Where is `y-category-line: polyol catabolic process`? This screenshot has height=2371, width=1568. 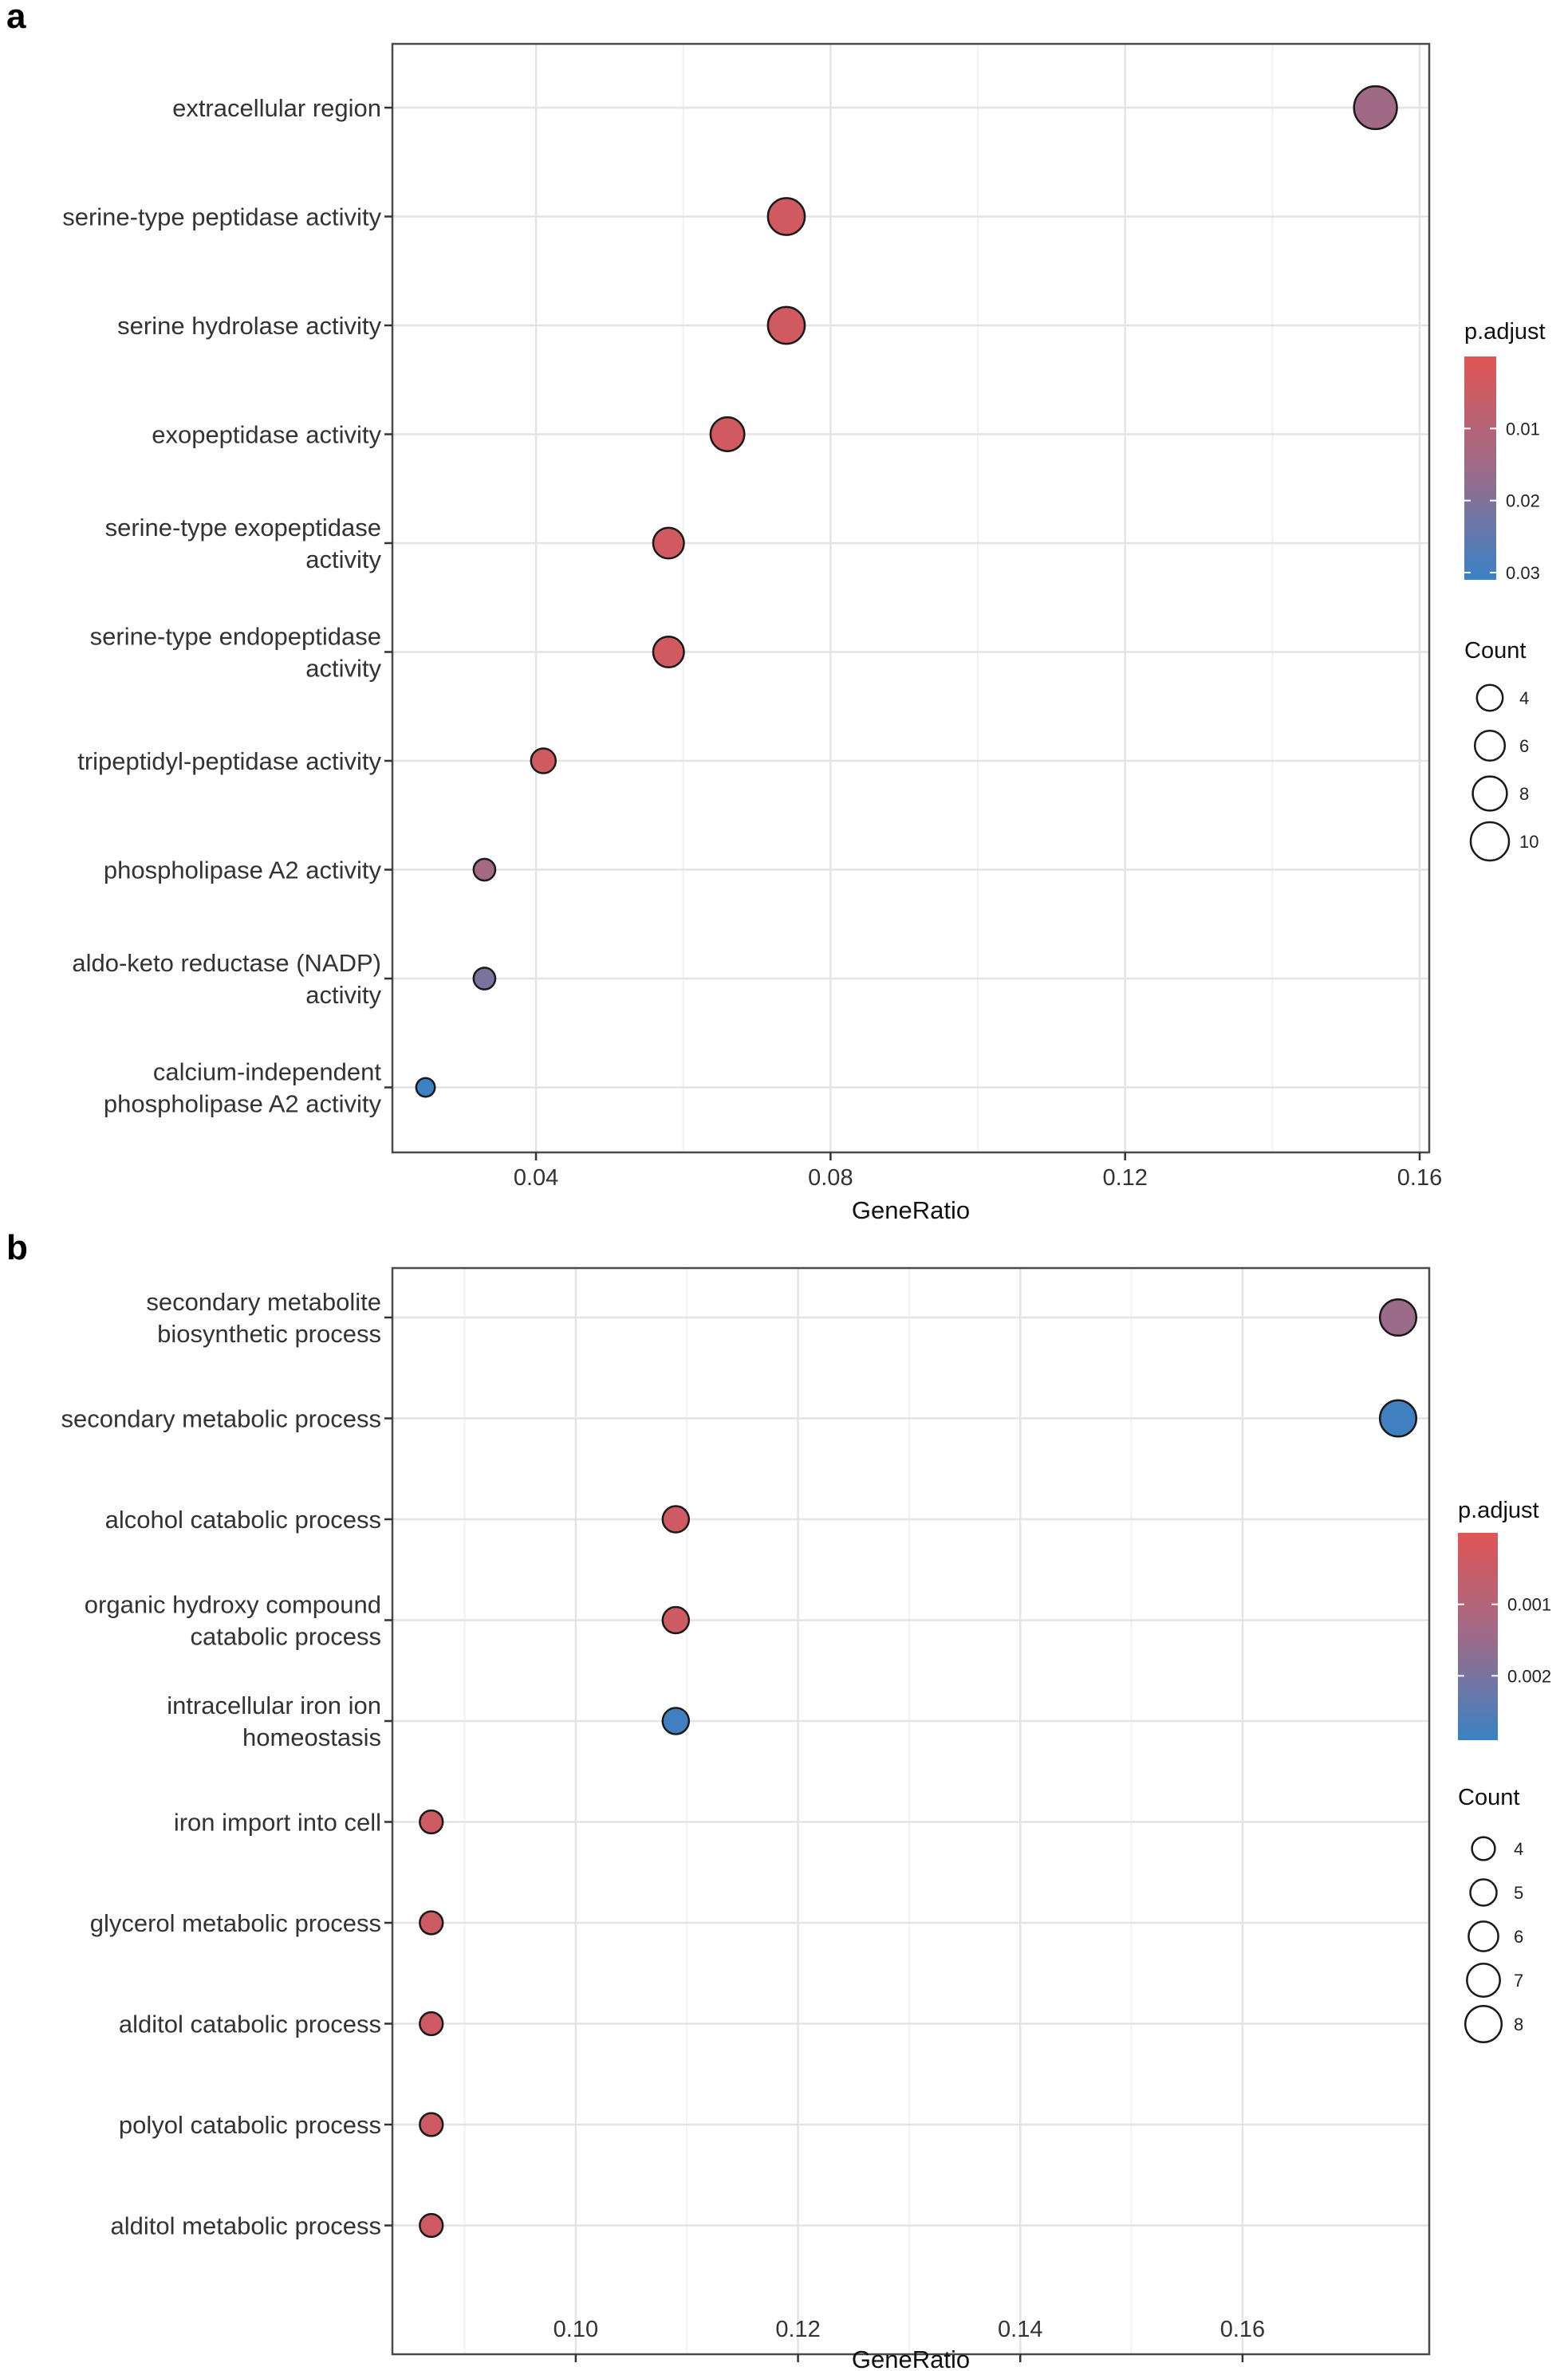
y-category-line: polyol catabolic process is located at coordinates (250, 2125).